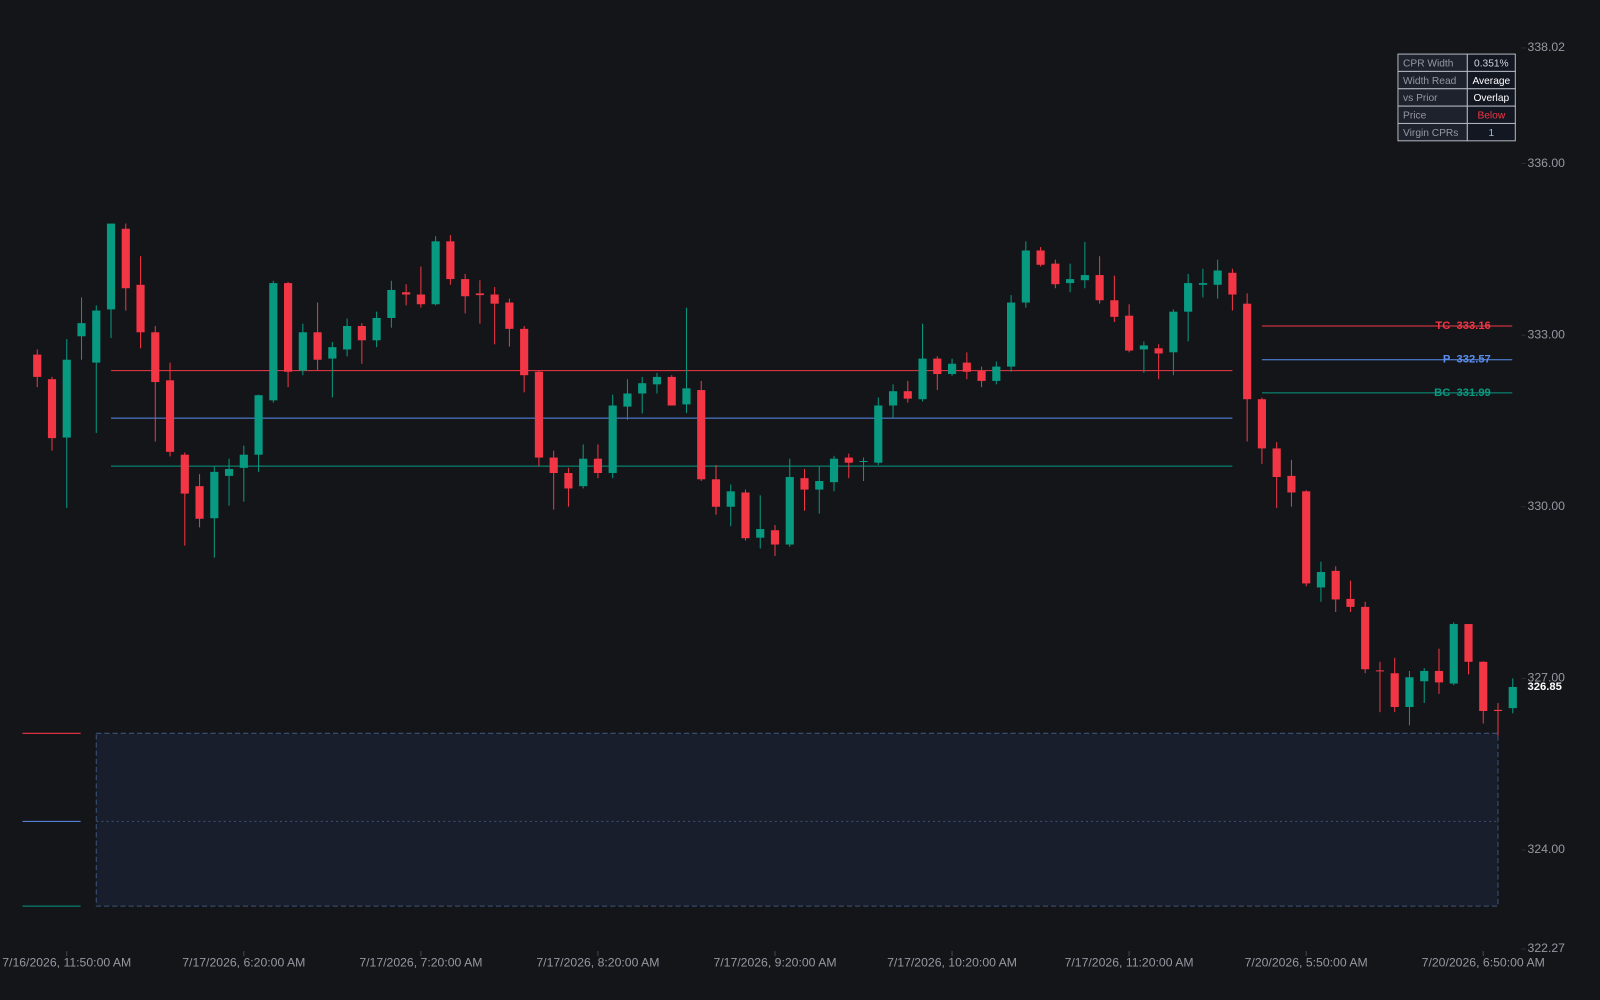 The width and height of the screenshot is (1600, 1000). Describe the element at coordinates (420, 962) in the screenshot. I see `x-tick-label: 7/17/2026, 7:20:00 AM` at that location.